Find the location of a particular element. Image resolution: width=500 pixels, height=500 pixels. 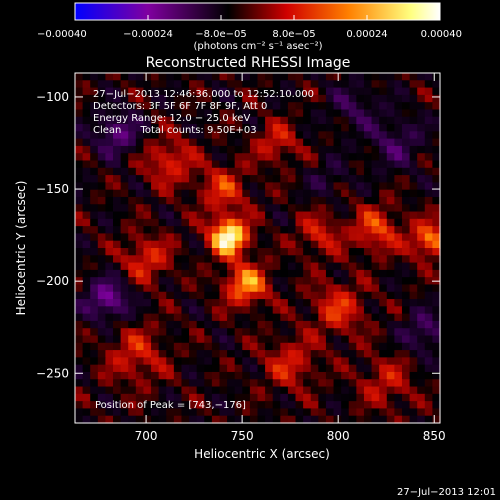

y-tick-label: −150 is located at coordinates (52, 189).